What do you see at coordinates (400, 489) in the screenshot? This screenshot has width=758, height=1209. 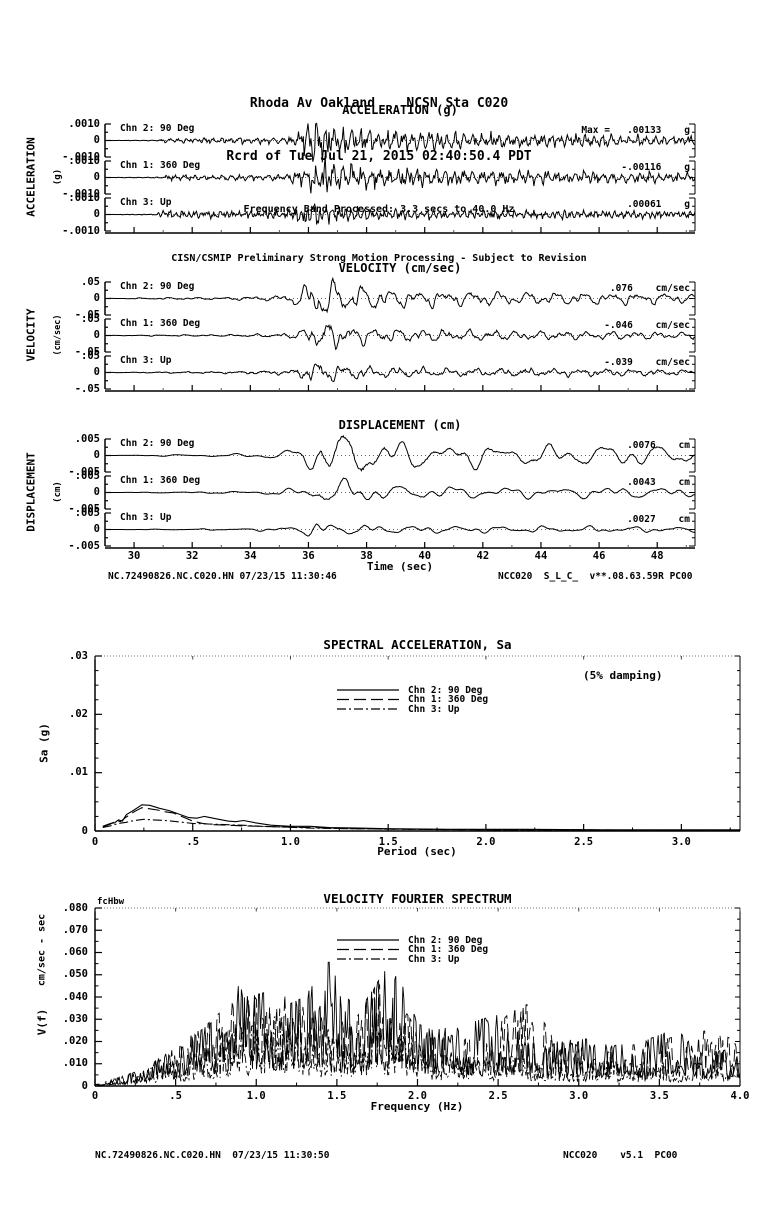 I see `displacement-chn1-trace` at bounding box center [400, 489].